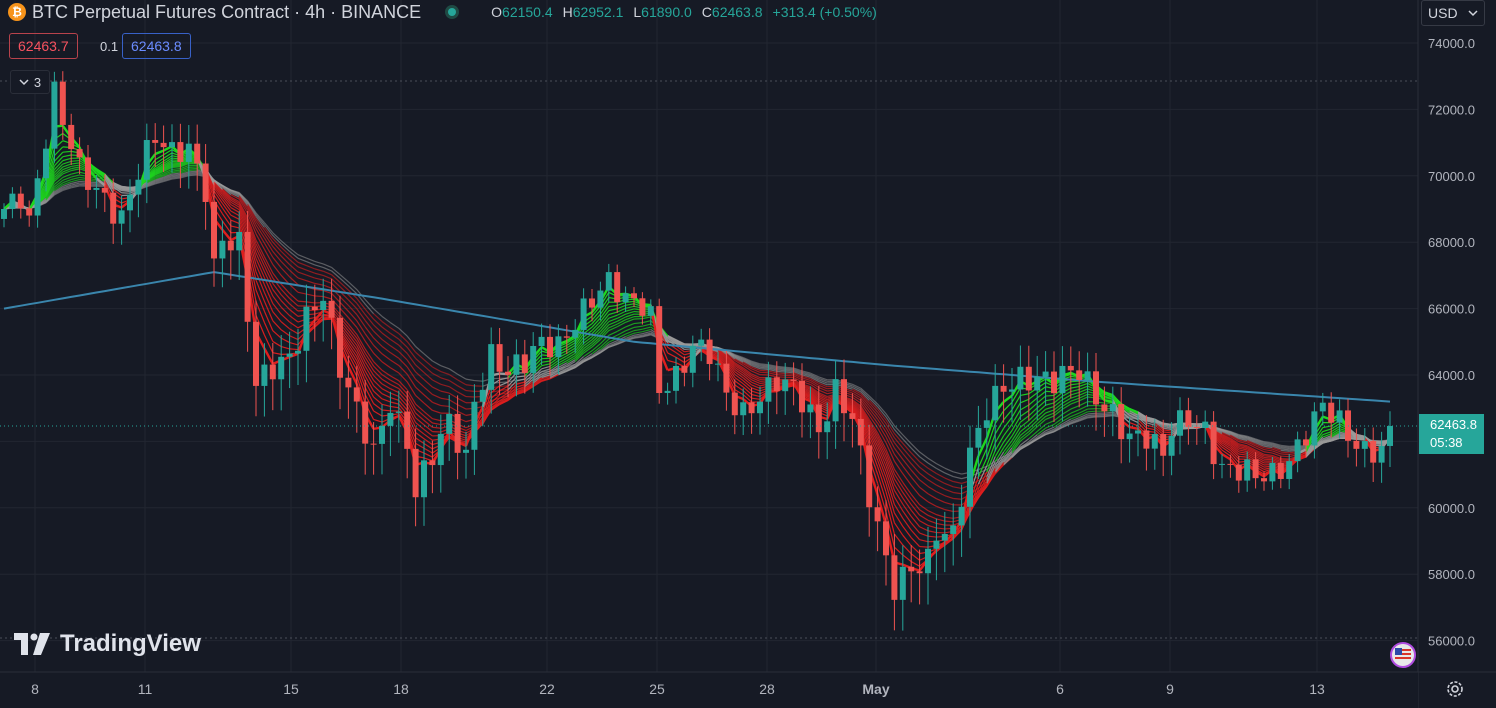  I want to click on us-flag-icon, so click(1403, 655).